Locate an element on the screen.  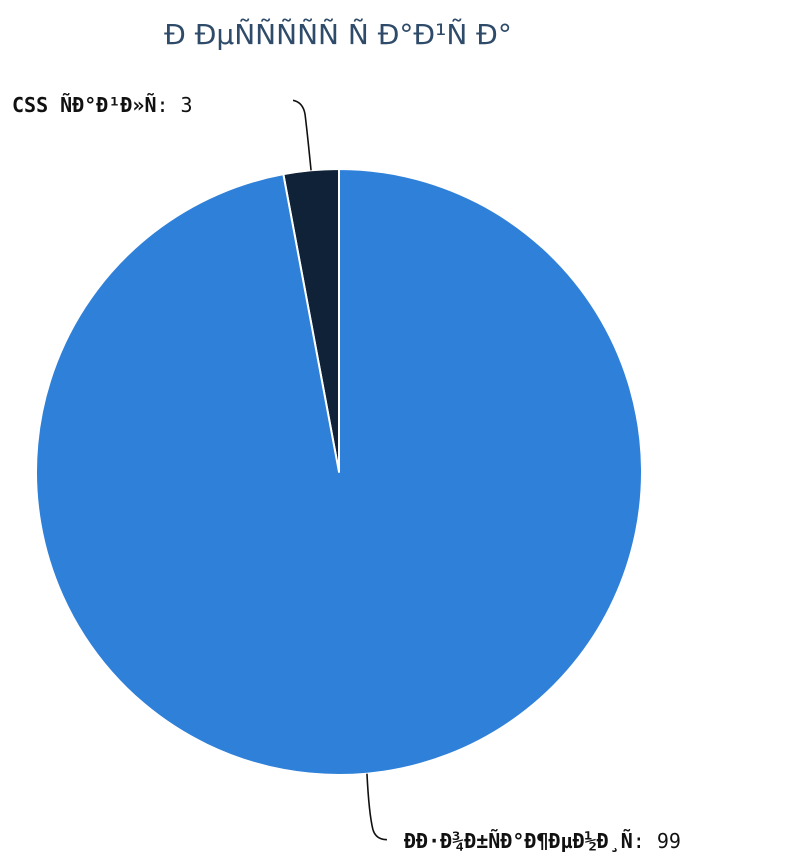
slice-label-images: ÐÐ·Ð¾Ð±ÑÐ°Ð¶ÐµÐ½Ð¸Ñ: 99 is located at coordinates (542, 841).